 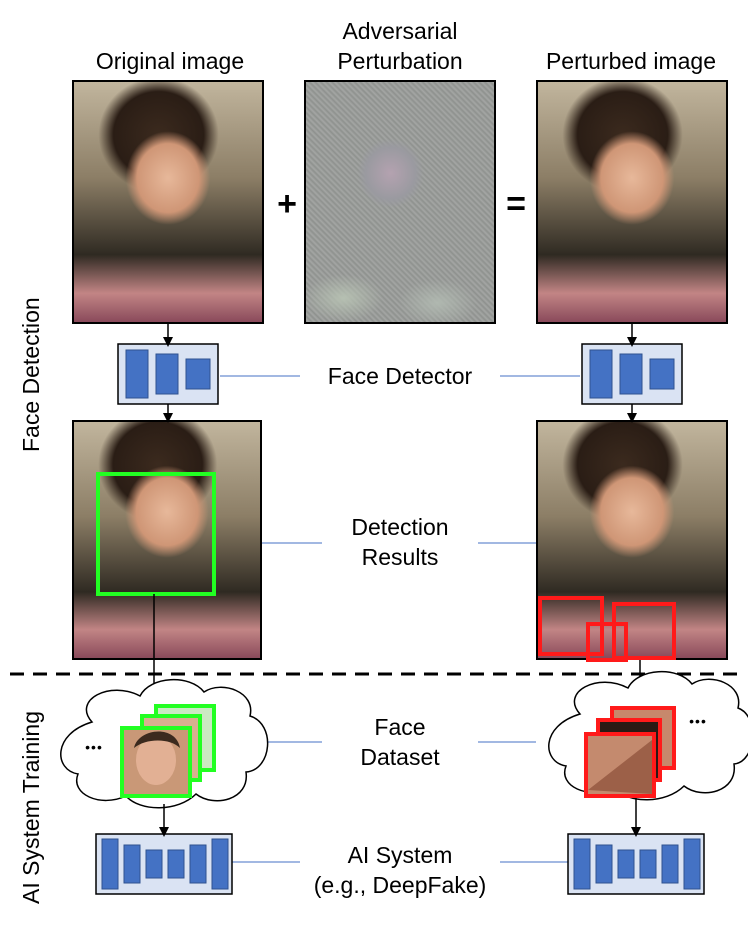 What do you see at coordinates (636, 864) in the screenshot?
I see `ai-system-right` at bounding box center [636, 864].